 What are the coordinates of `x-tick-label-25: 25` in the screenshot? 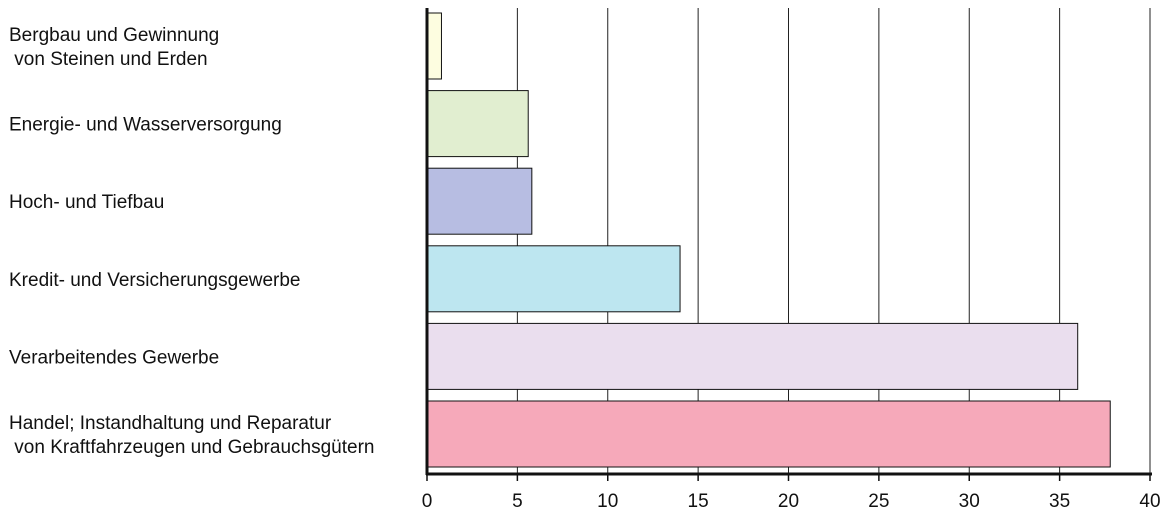 It's located at (878, 501).